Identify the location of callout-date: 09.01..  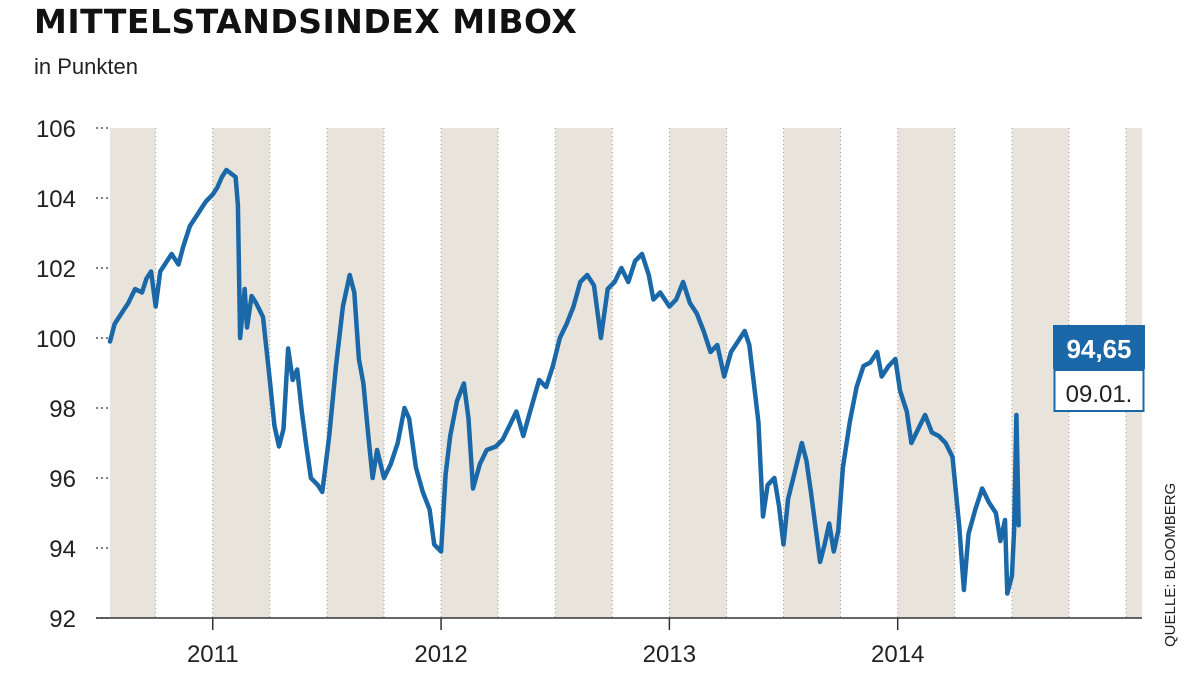
(1099, 394).